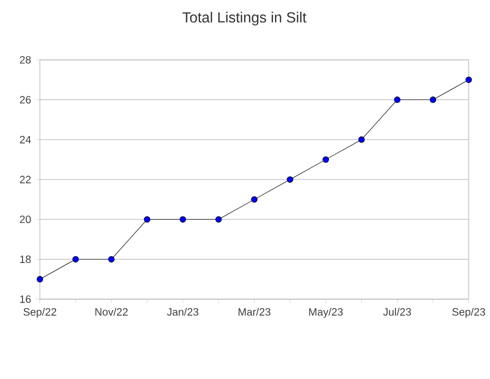 The width and height of the screenshot is (490, 379). I want to click on x-tick-label: Jan/23, so click(182, 312).